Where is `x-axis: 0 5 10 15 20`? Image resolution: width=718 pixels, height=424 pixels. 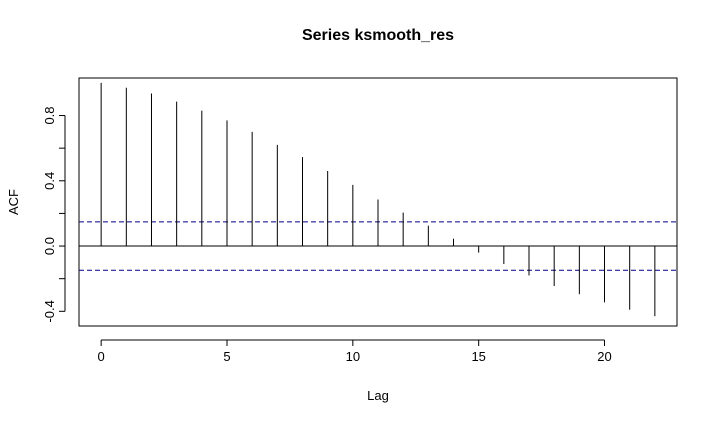 x-axis: 0 5 10 15 20 is located at coordinates (355, 351).